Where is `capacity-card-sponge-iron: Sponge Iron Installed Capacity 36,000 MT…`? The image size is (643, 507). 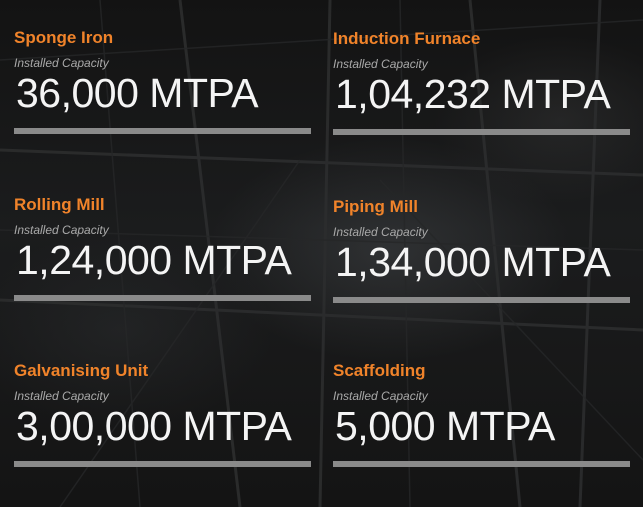 capacity-card-sponge-iron: Sponge Iron Installed Capacity 36,000 MT… is located at coordinates (162, 81).